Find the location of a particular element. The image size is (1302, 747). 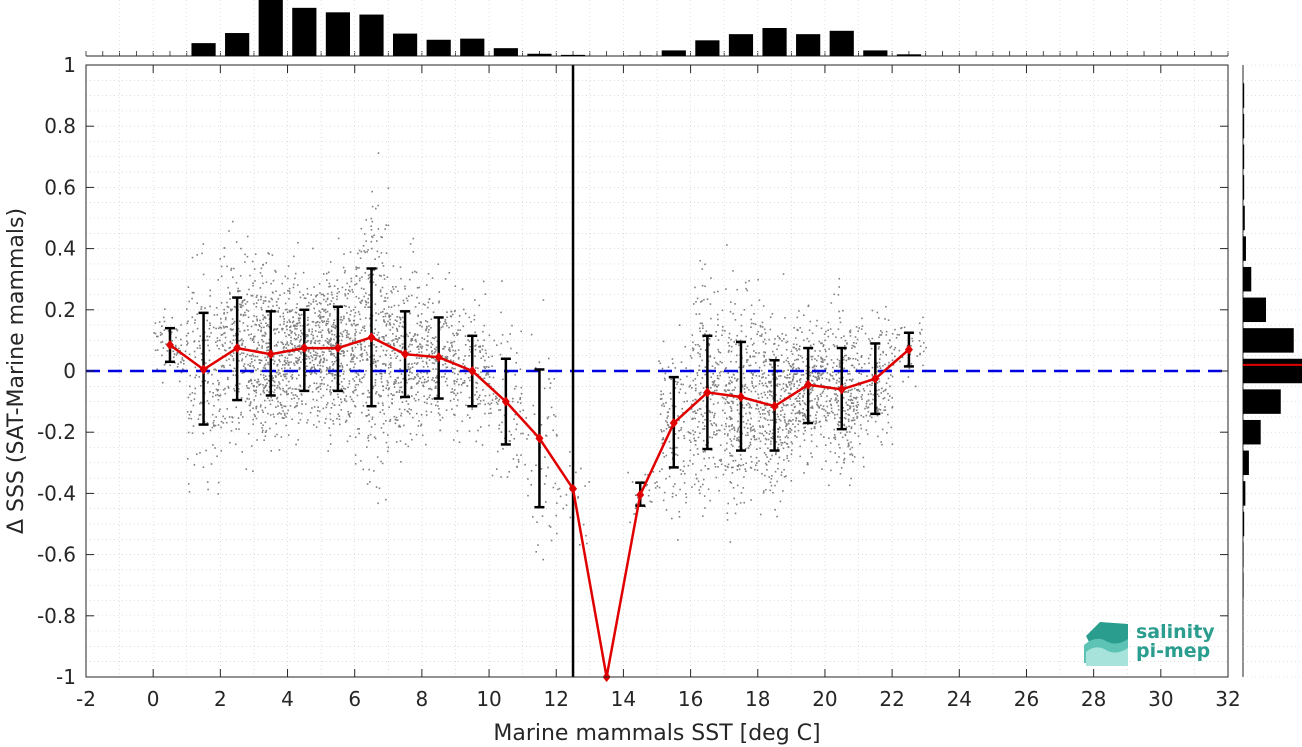

y-tick-label: 0.4 is located at coordinates (60, 249).